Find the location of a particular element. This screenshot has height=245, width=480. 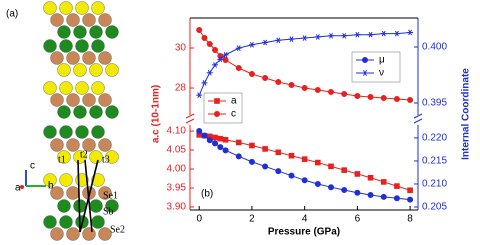

axis-label: b is located at coordinates (51, 186).